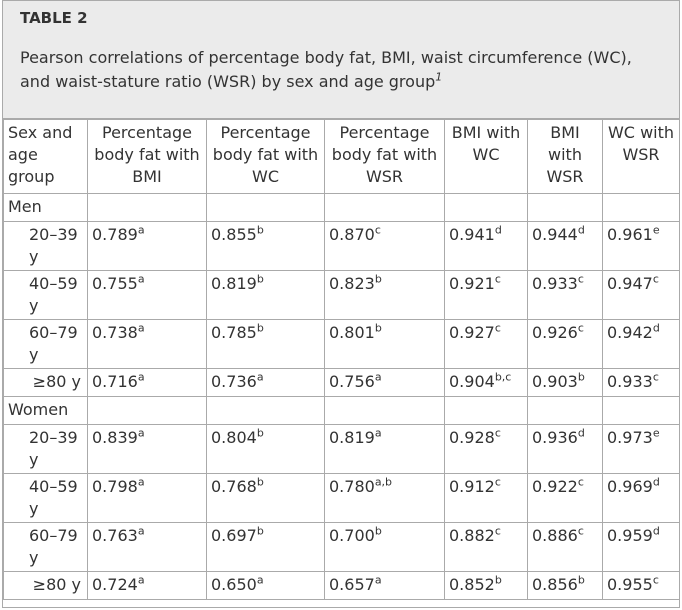  Describe the element at coordinates (630, 381) in the screenshot. I see `cell-value: 0.933` at that location.